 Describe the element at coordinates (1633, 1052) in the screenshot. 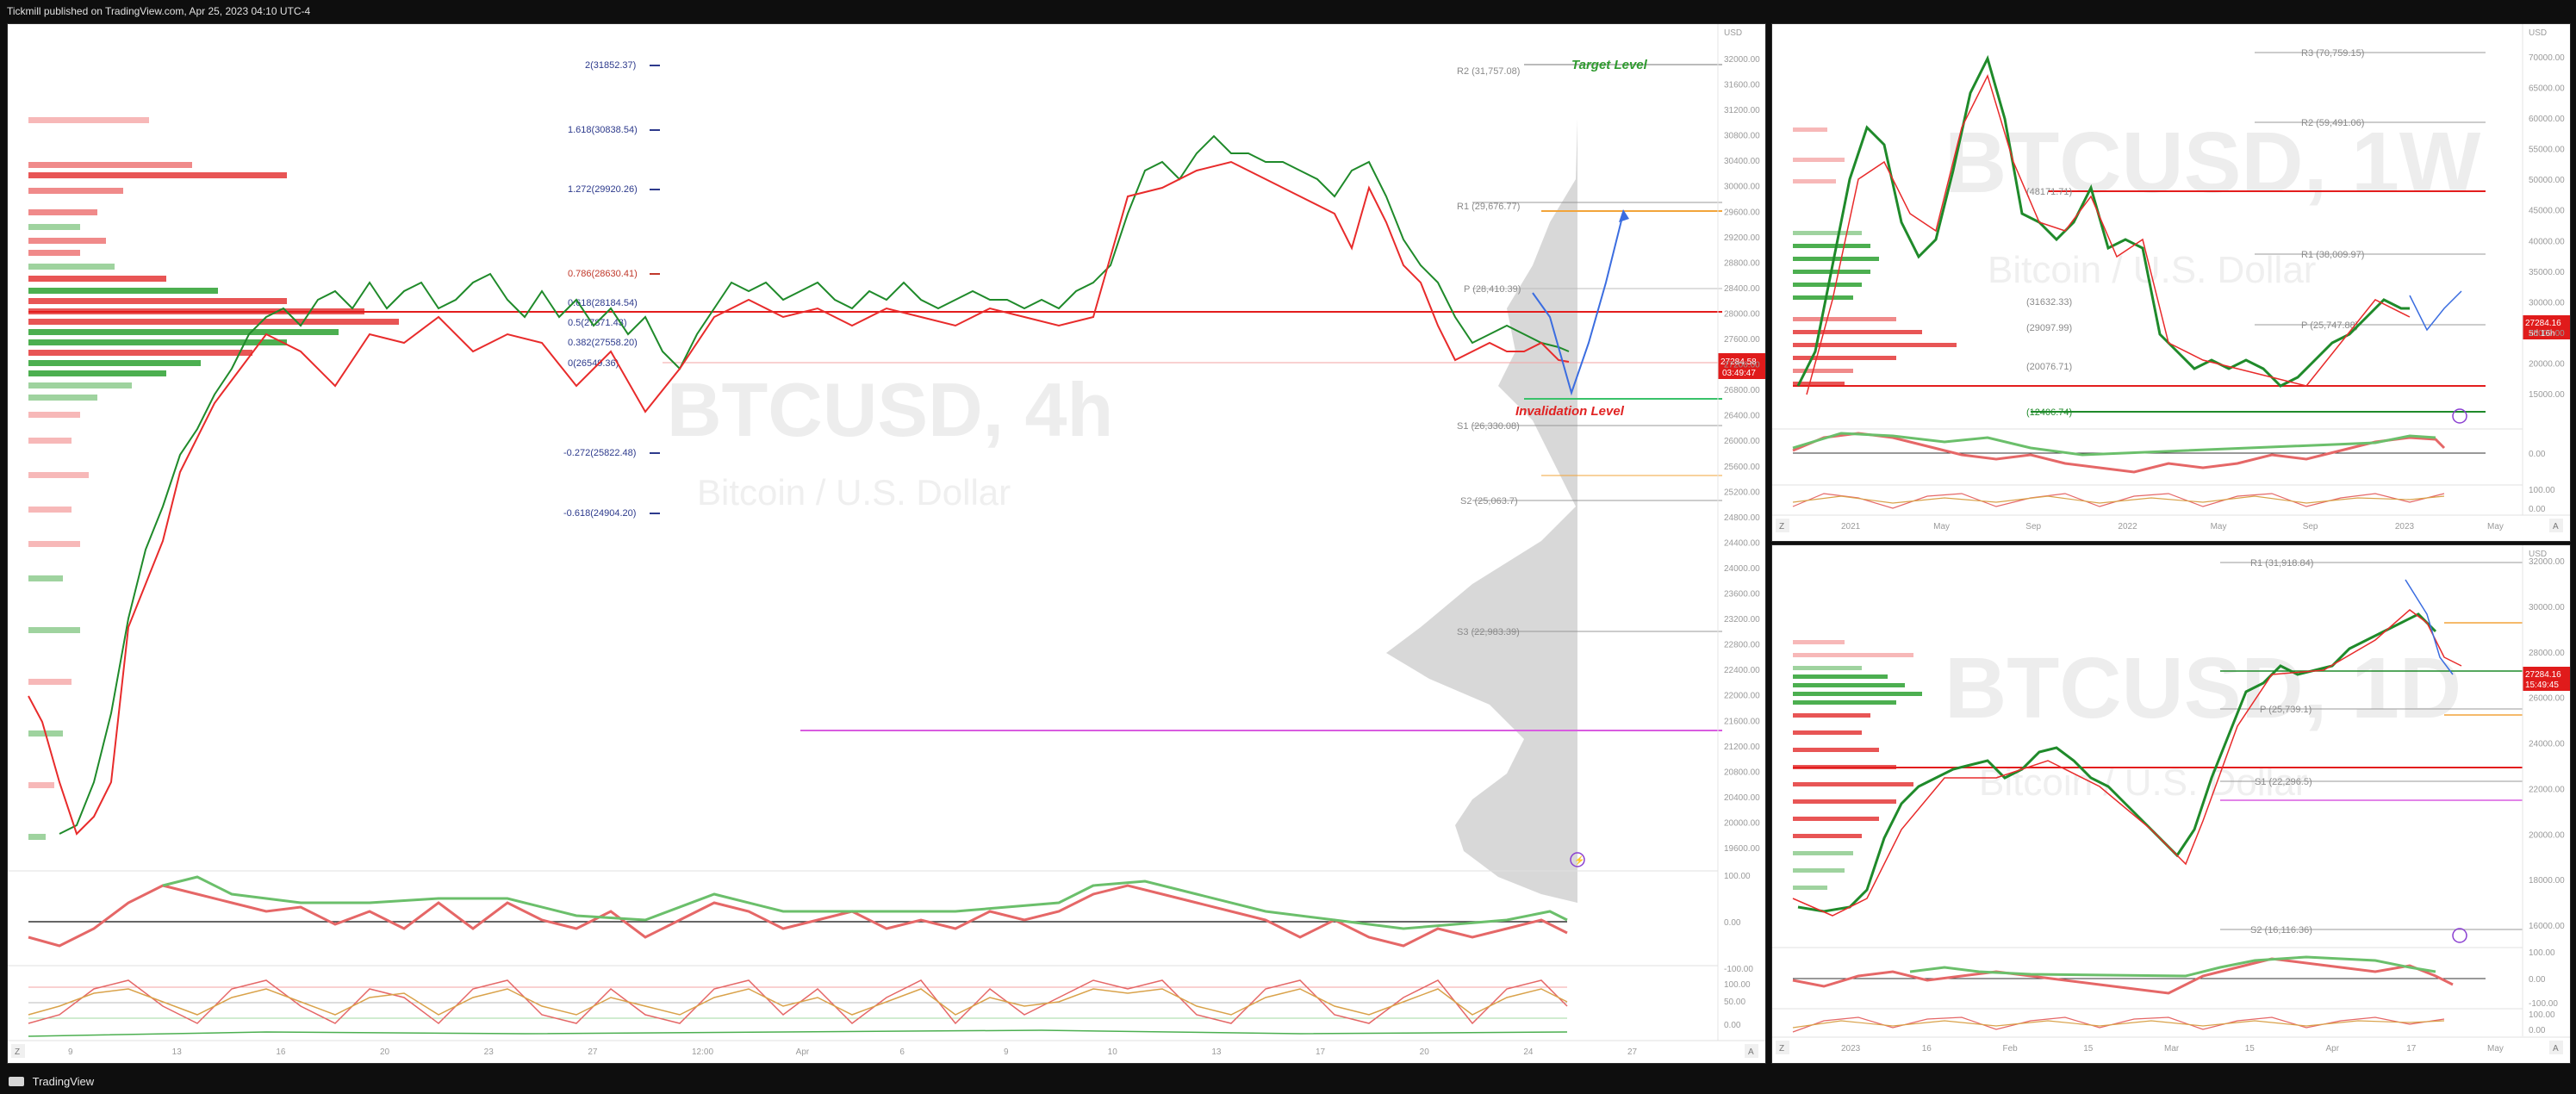

I see `time-axis-tick: 27` at that location.